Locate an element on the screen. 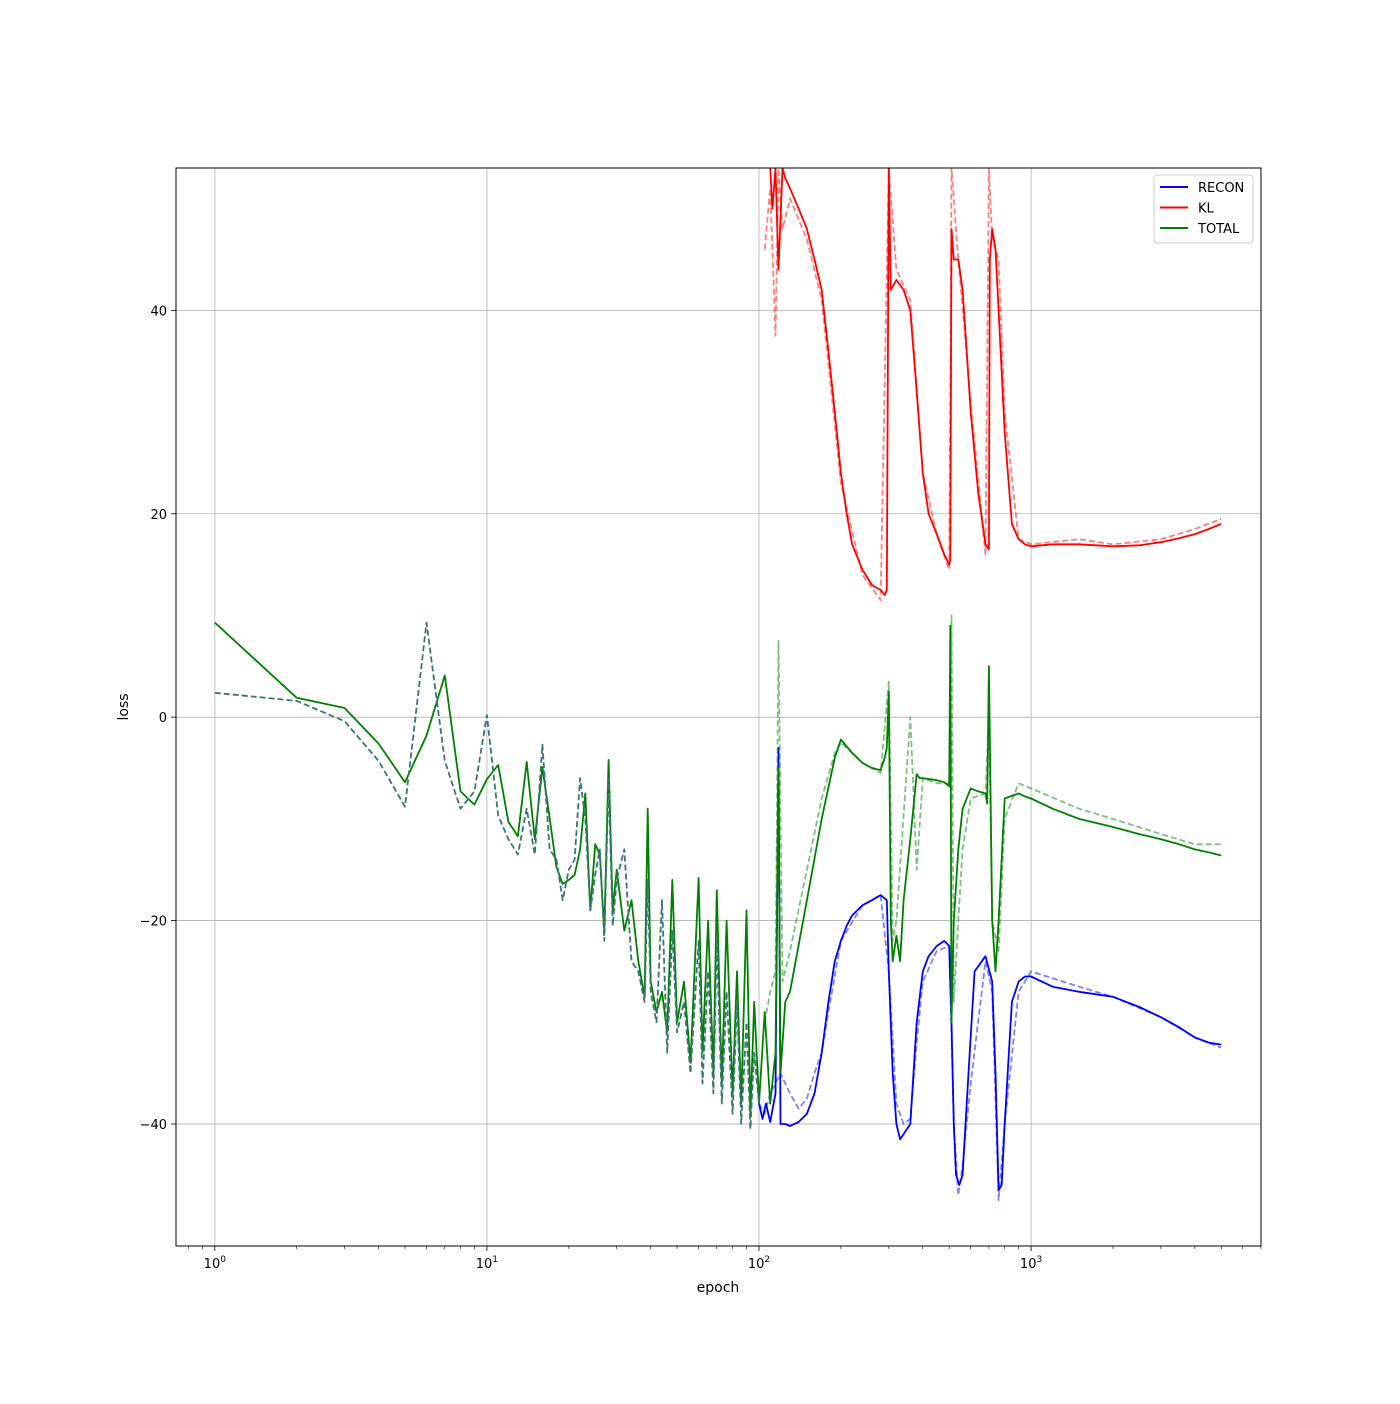  legend: RECON KL TOTAL is located at coordinates (1203, 209).